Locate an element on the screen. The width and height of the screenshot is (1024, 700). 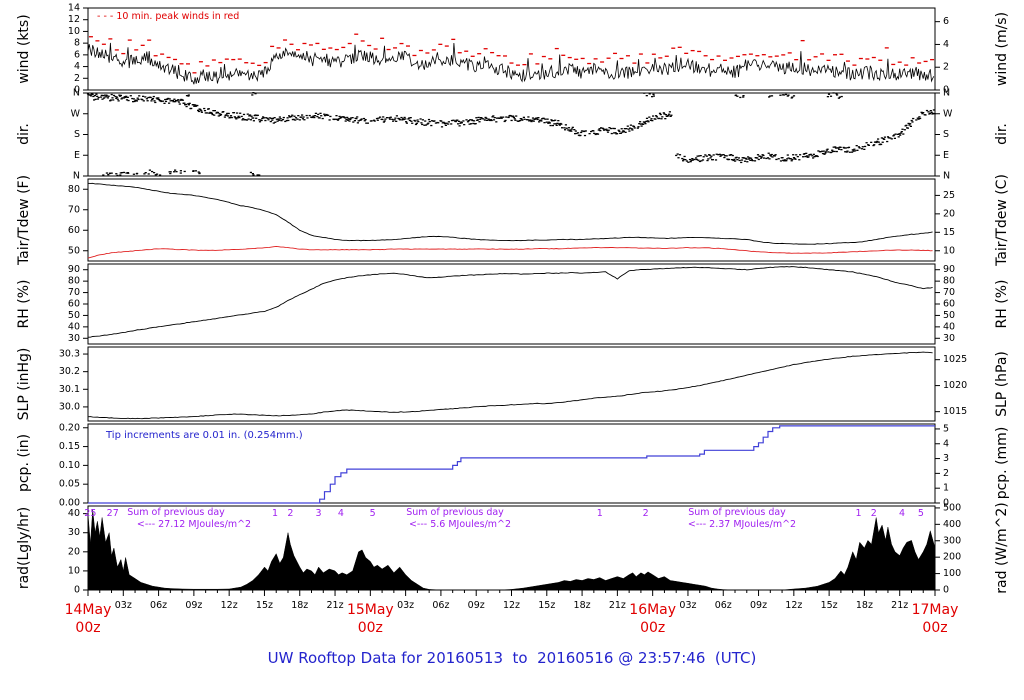
sum-previous-day-value-2: <--- 5.6 MJoules/m^2 is located at coordinates (460, 524).